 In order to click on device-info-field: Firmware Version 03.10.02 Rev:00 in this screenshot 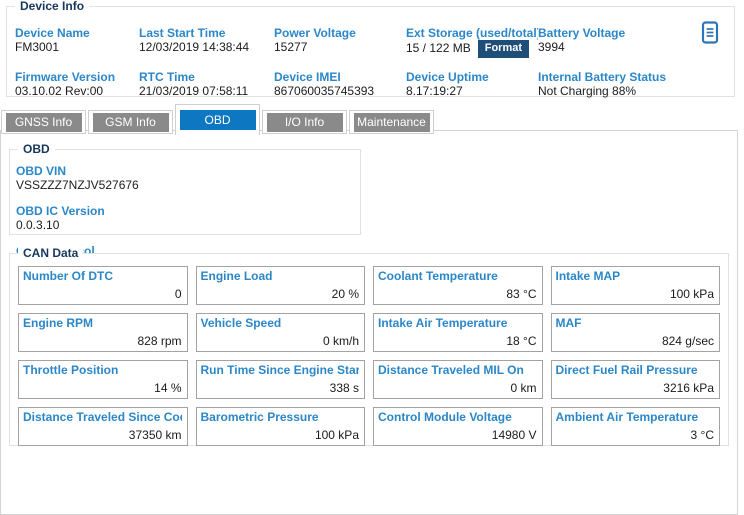, I will do `click(77, 84)`.